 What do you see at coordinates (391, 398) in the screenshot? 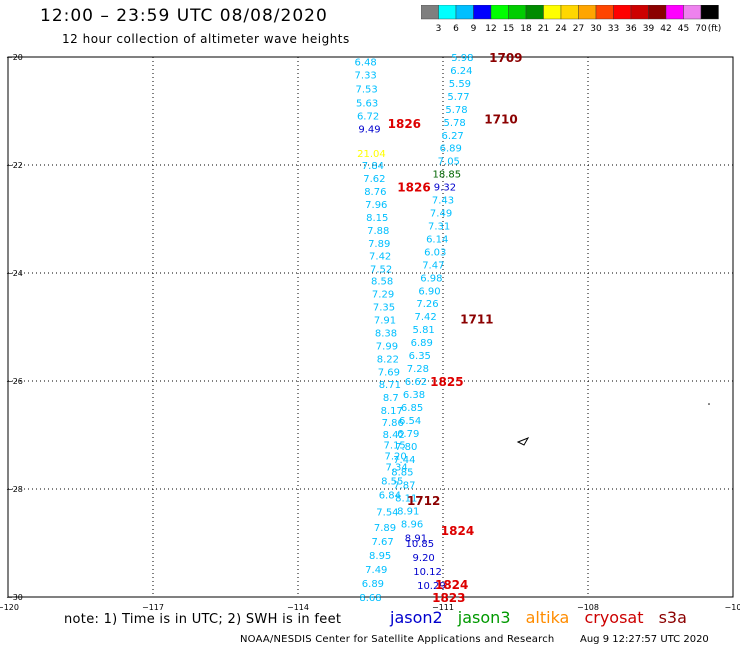
I see `wave-height-label: 8.7` at bounding box center [391, 398].